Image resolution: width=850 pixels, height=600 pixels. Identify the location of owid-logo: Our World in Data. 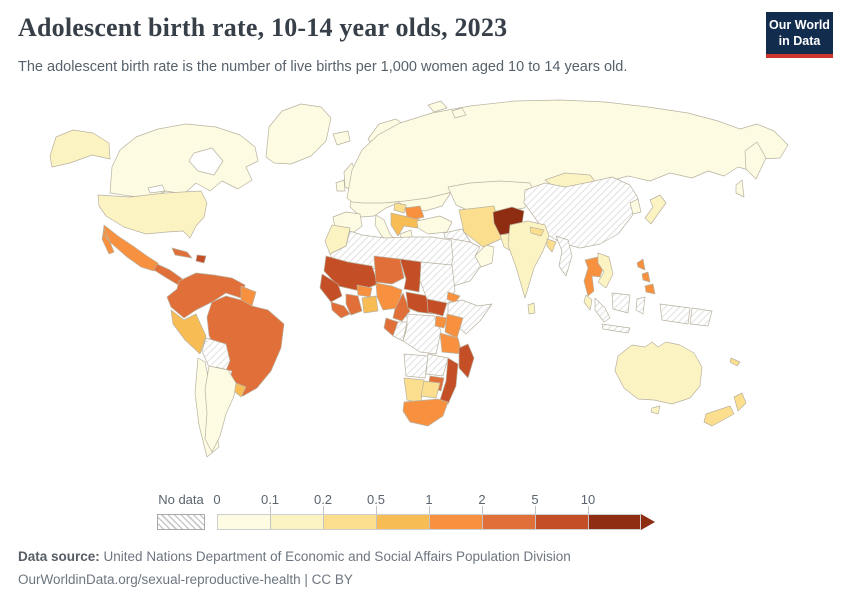
(799, 35).